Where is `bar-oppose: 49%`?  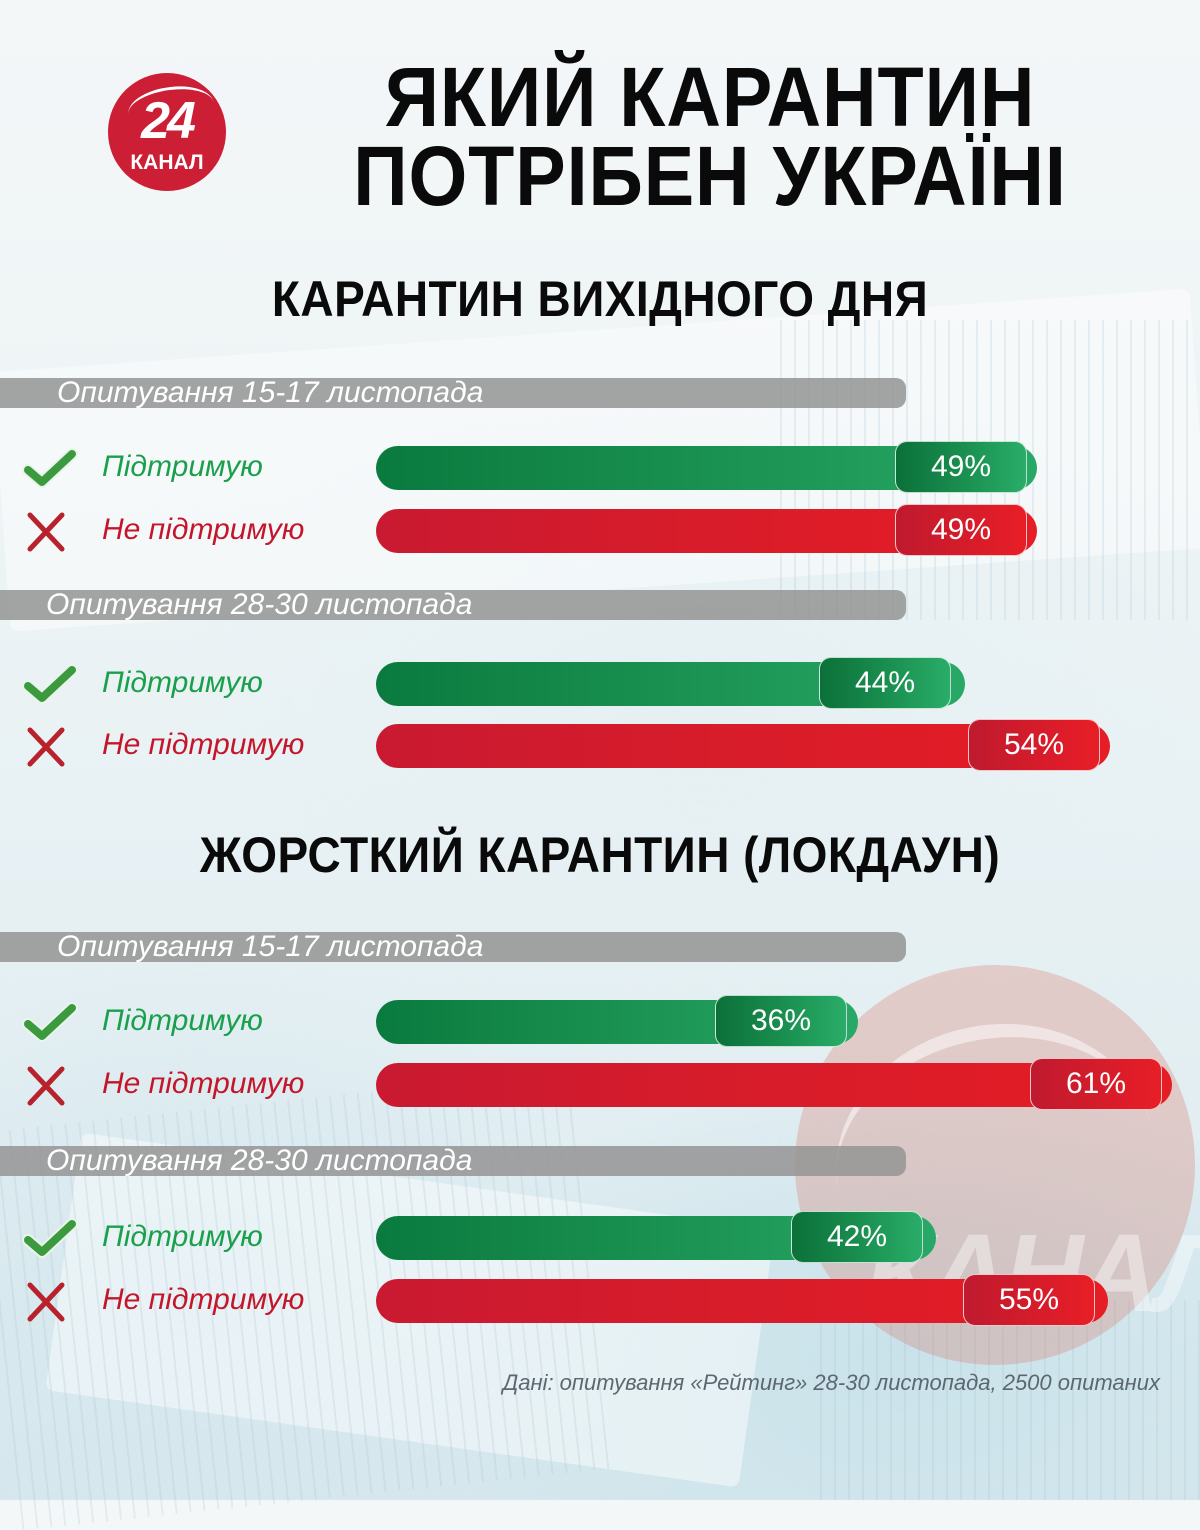 bar-oppose: 49% is located at coordinates (706, 530).